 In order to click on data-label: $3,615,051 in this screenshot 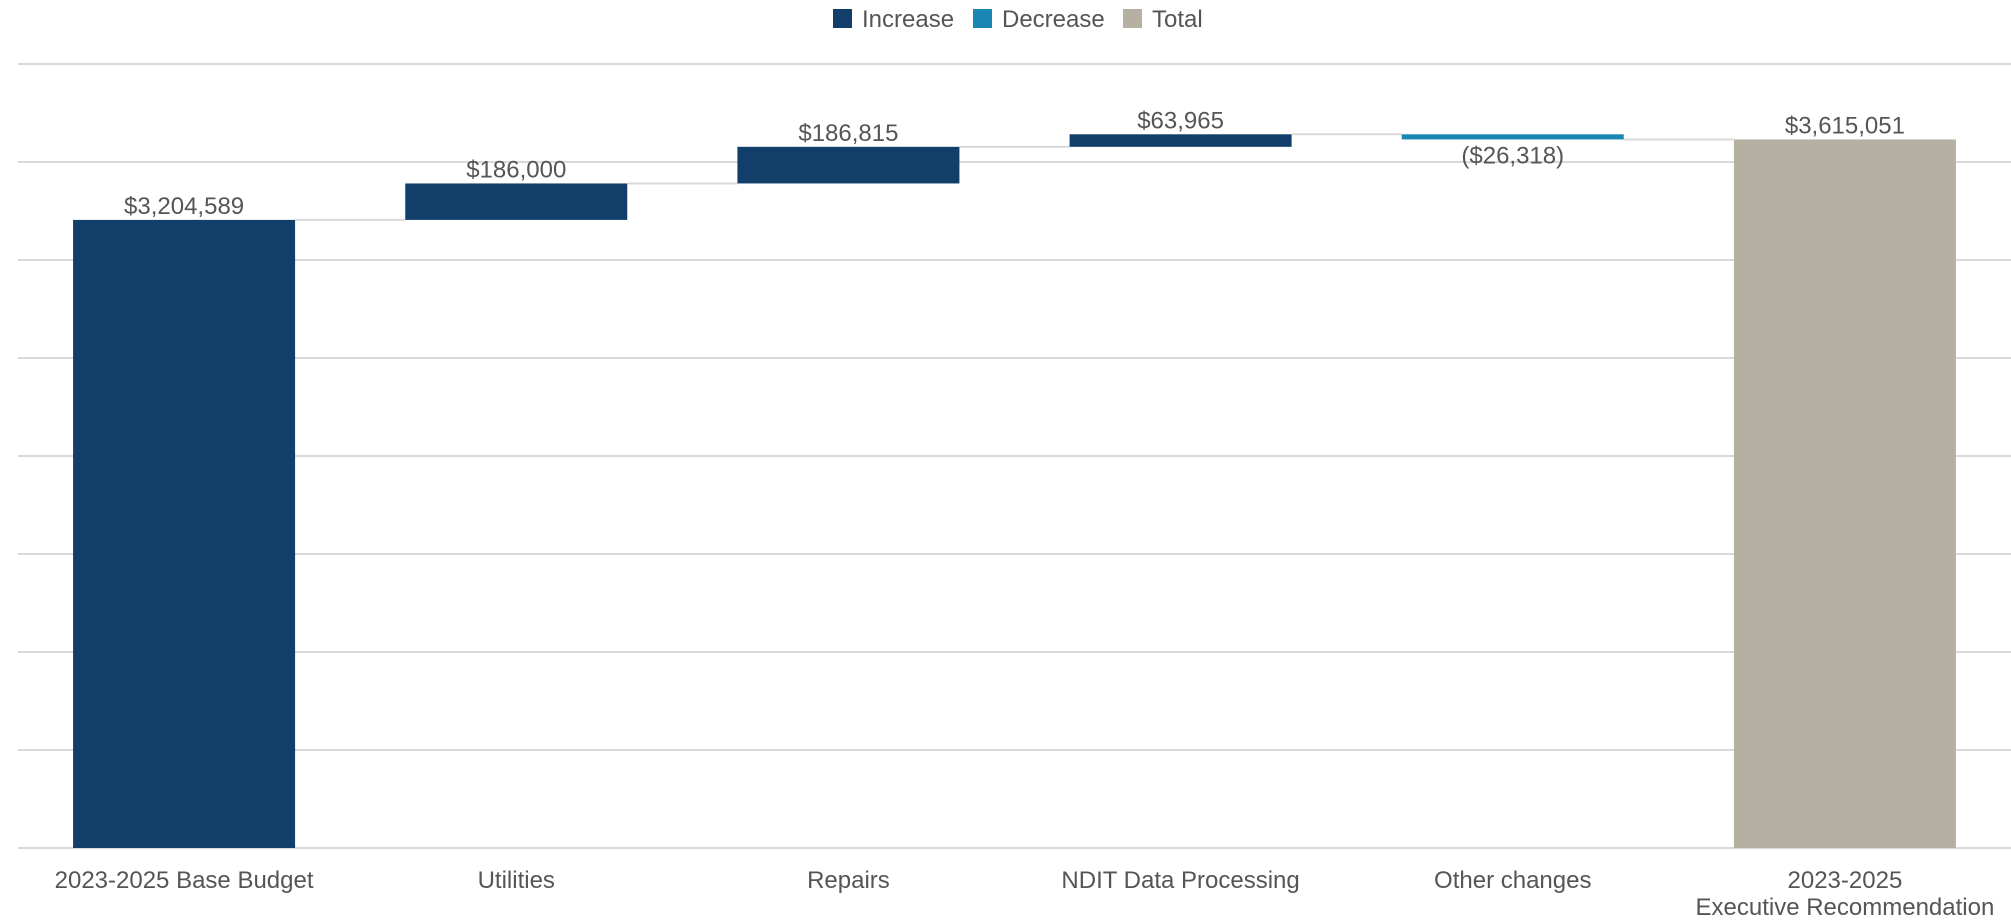, I will do `click(1845, 125)`.